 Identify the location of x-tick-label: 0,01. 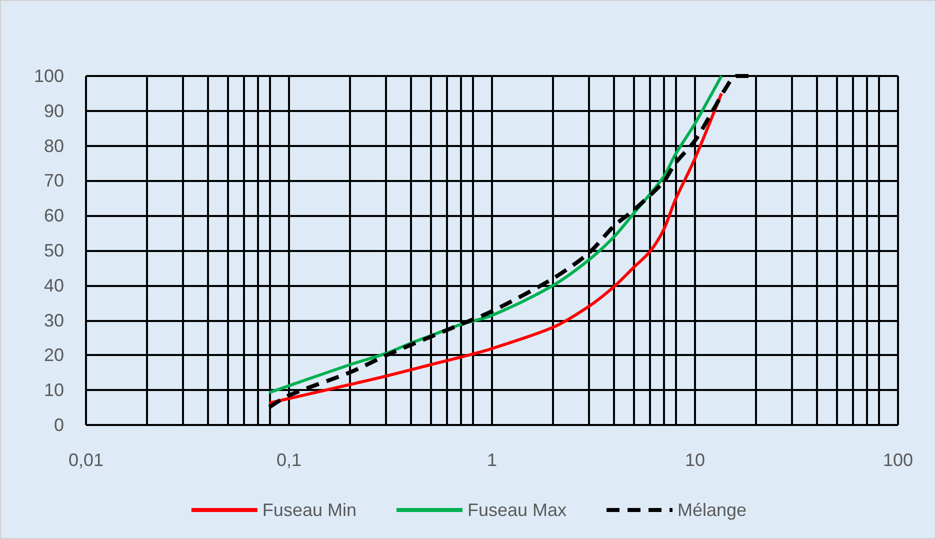
(86, 460).